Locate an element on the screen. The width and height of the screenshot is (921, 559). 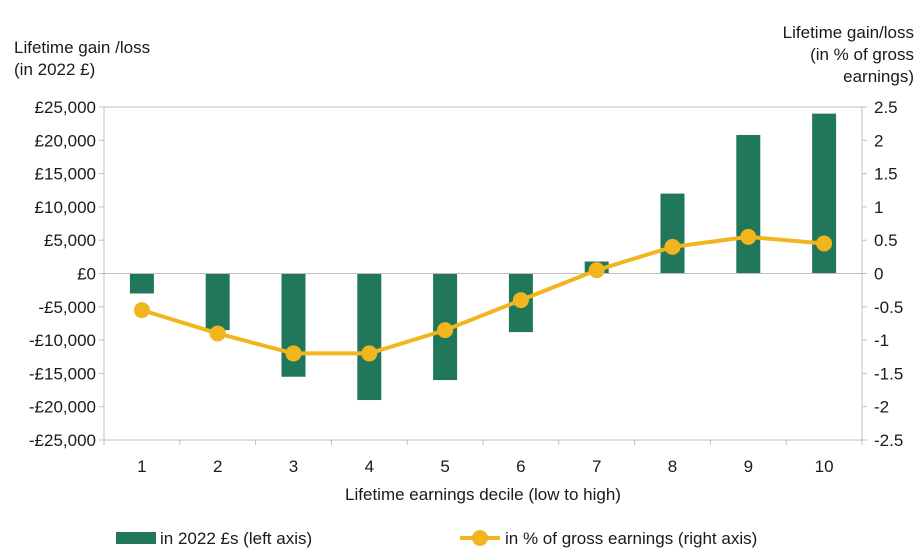
x-tick-label: 4 is located at coordinates (369, 466).